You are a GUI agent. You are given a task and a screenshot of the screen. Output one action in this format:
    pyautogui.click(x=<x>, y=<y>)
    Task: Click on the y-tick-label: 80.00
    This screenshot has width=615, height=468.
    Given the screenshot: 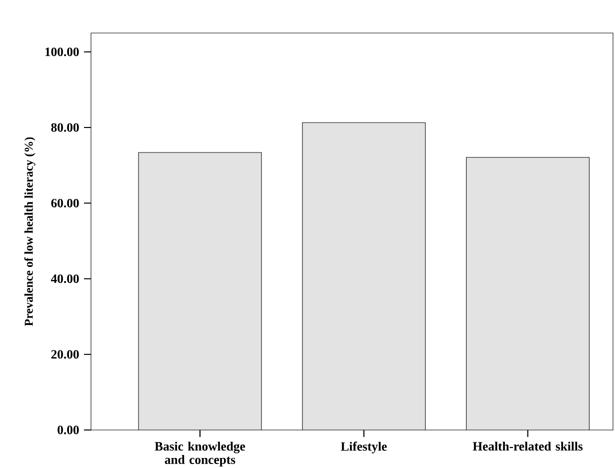 What is the action you would take?
    pyautogui.click(x=65, y=127)
    